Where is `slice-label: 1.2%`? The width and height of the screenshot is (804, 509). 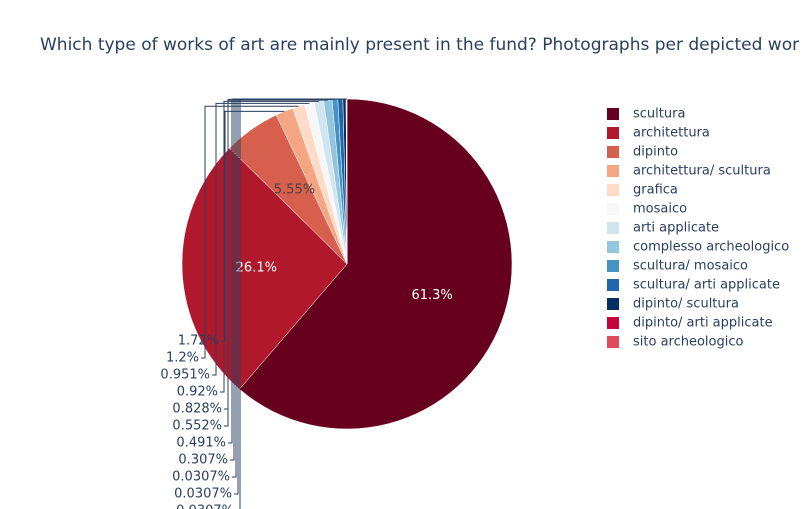 slice-label: 1.2% is located at coordinates (182, 358).